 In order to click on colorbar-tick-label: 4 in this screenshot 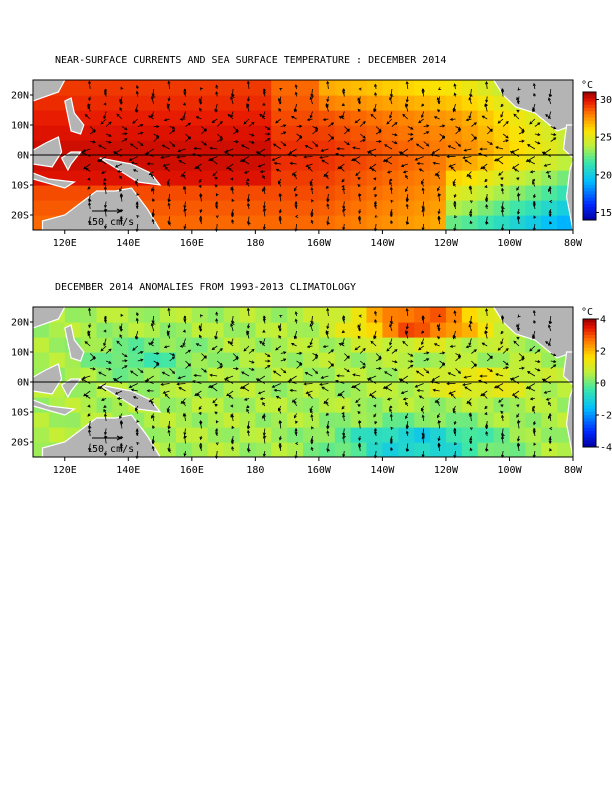, I will do `click(603, 320)`.